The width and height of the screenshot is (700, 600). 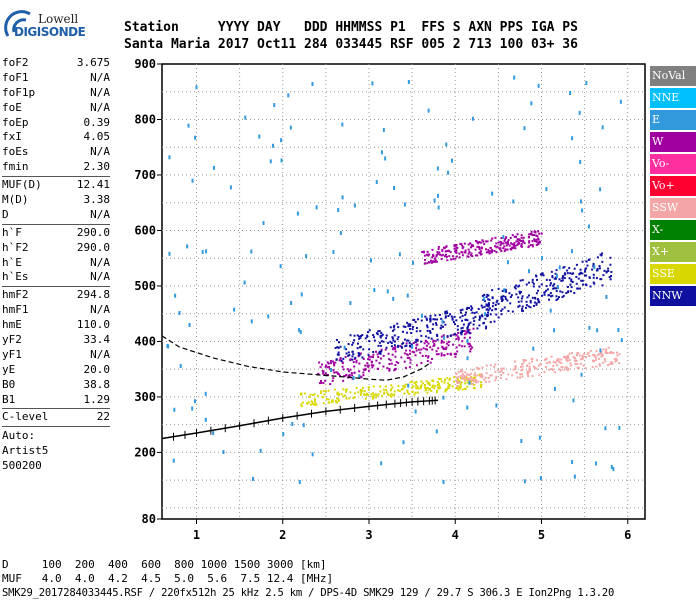 I want to click on param-value: 2.30, so click(x=97, y=167).